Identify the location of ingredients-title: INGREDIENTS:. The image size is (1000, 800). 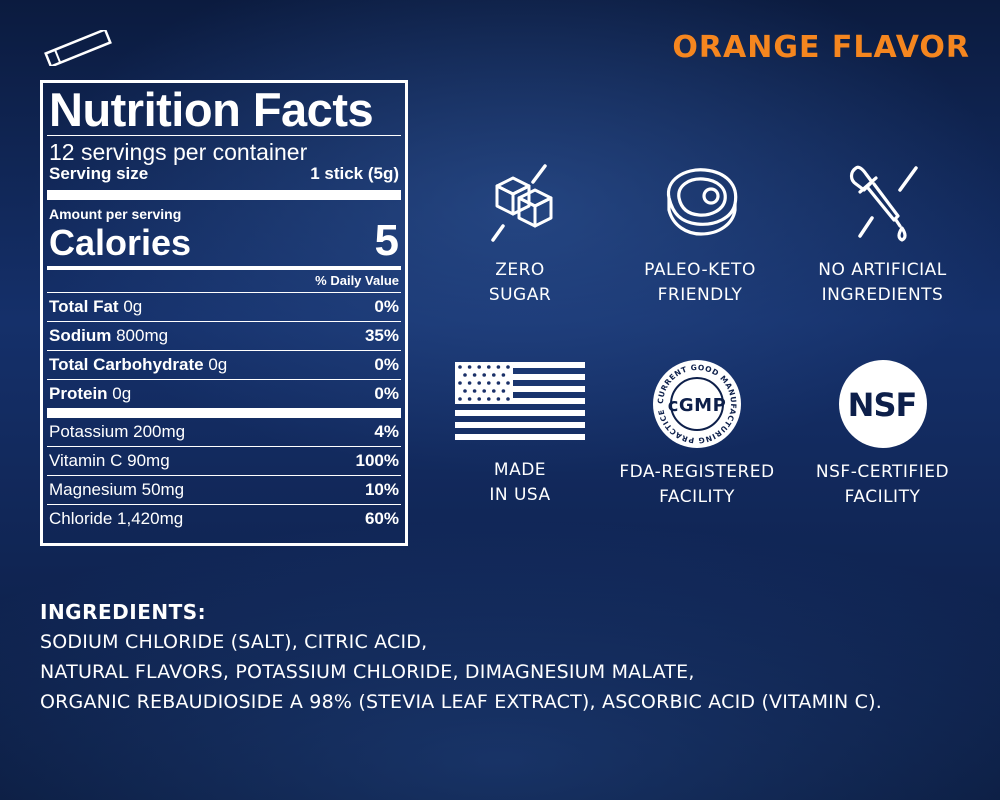
(123, 612).